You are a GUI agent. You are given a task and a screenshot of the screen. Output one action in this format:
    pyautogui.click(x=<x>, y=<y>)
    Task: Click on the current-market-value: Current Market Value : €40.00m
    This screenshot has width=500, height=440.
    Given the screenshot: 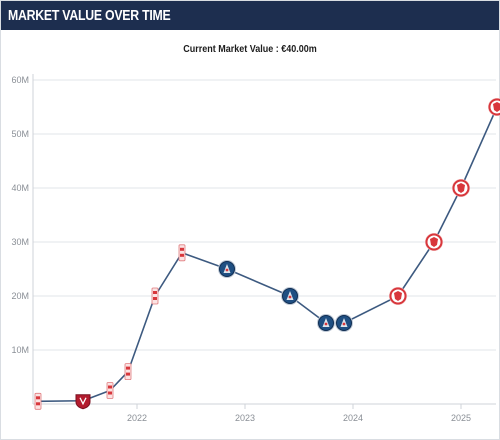 What is the action you would take?
    pyautogui.click(x=250, y=49)
    